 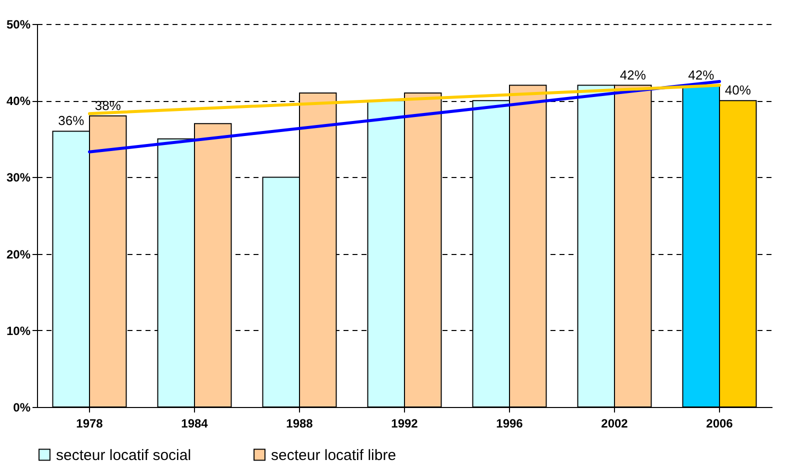 I want to click on x-tick-label: 2006, so click(x=720, y=423).